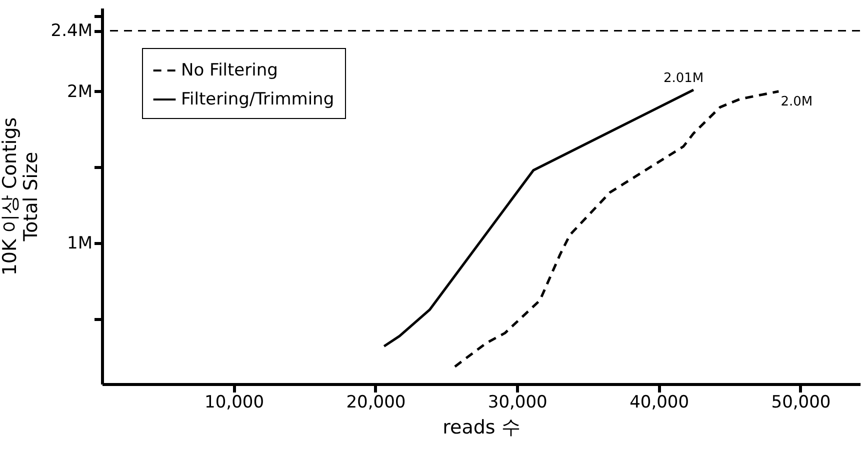 Image resolution: width=861 pixels, height=457 pixels. I want to click on annotation: 2.0M, so click(796, 102).